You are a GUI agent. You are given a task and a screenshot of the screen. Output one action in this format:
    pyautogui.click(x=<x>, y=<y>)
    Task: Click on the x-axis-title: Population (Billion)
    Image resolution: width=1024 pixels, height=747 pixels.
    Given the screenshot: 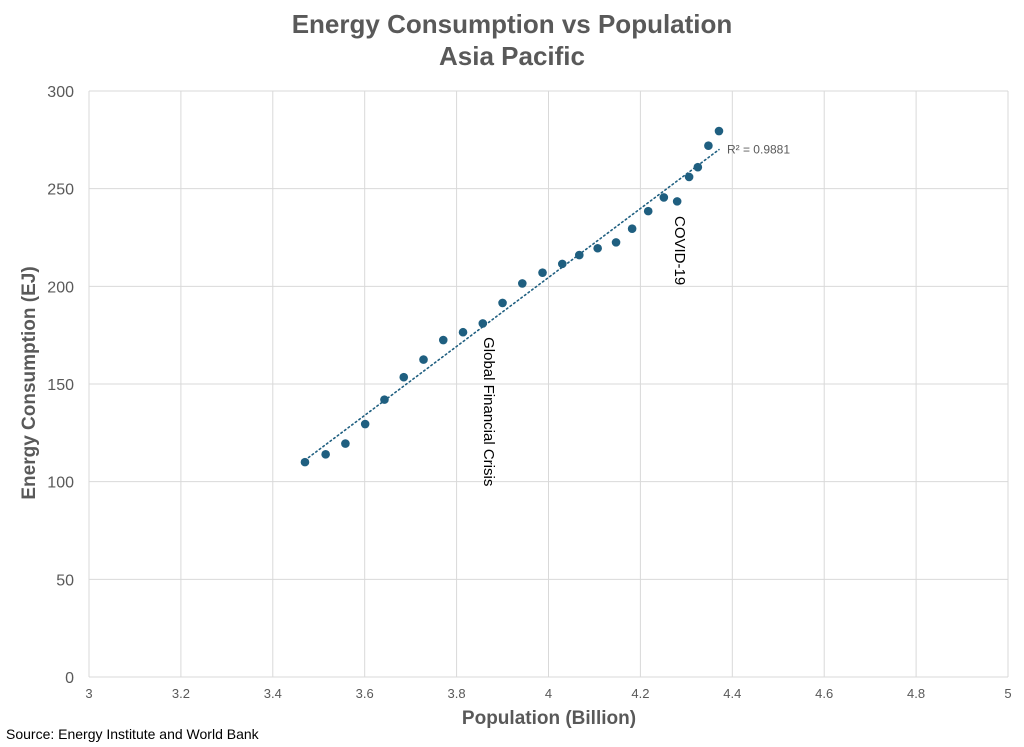 What is the action you would take?
    pyautogui.click(x=549, y=718)
    